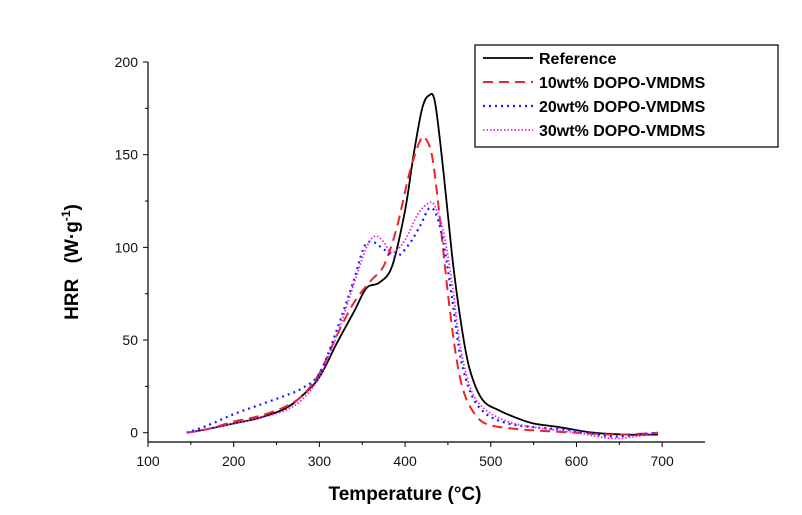 This screenshot has height=515, width=802. I want to click on legend-label-3: 20wt% DOPO-VMDMS, so click(622, 107).